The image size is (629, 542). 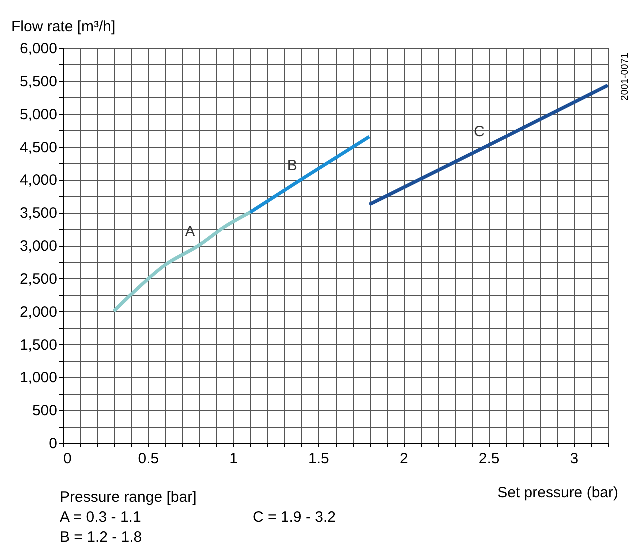 What do you see at coordinates (45, 411) in the screenshot?
I see `y-tick-label: 500` at bounding box center [45, 411].